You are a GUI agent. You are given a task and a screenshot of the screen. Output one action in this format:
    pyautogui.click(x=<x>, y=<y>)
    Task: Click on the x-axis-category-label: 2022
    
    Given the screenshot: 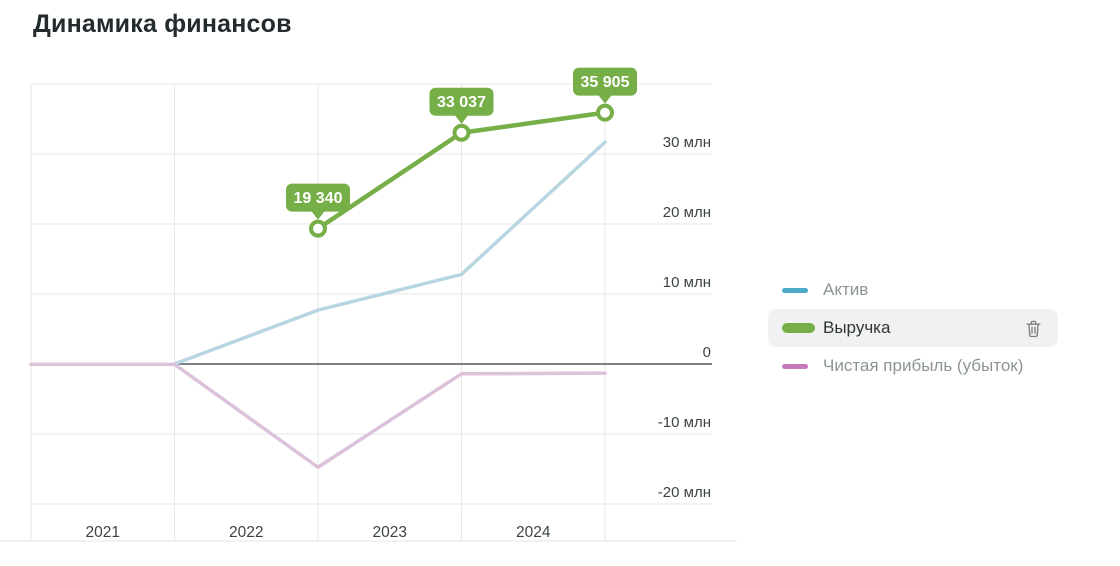 What is the action you would take?
    pyautogui.click(x=246, y=532)
    